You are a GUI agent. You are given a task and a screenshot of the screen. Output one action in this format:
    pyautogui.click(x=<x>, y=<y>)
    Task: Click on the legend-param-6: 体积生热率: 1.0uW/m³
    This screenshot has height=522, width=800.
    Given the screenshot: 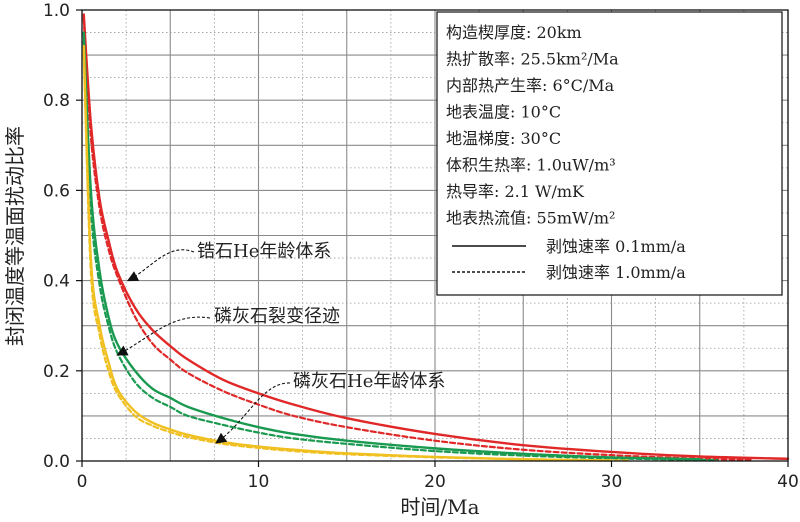 What is the action you would take?
    pyautogui.click(x=531, y=165)
    